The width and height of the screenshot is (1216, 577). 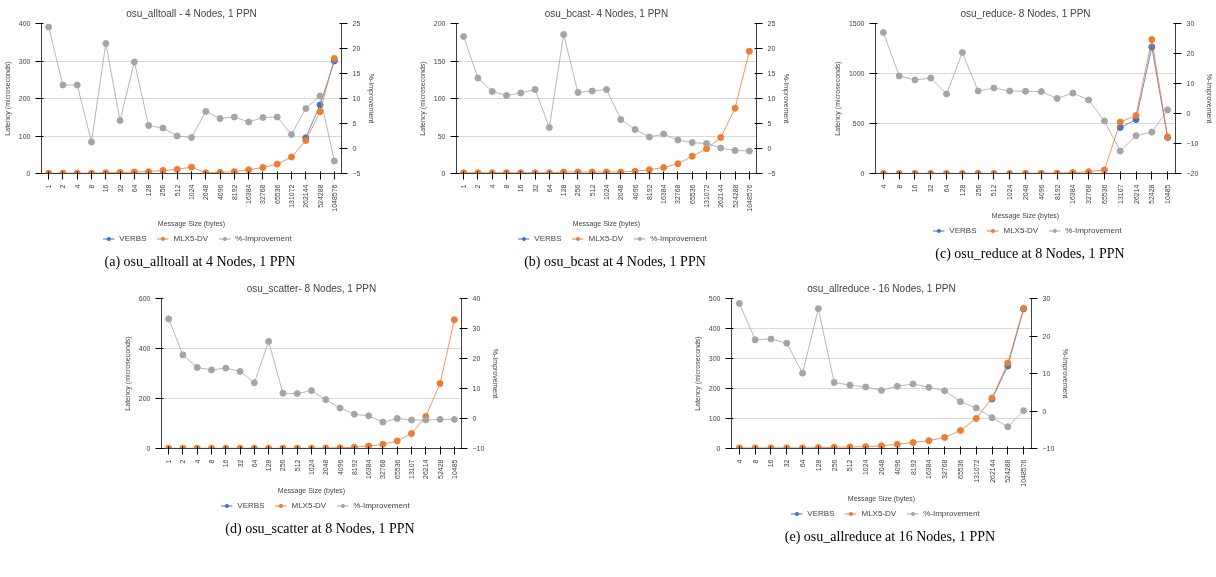 I want to click on chart-title: osu_allreduce - 16 Nodes, 1 PPN, so click(x=881, y=288).